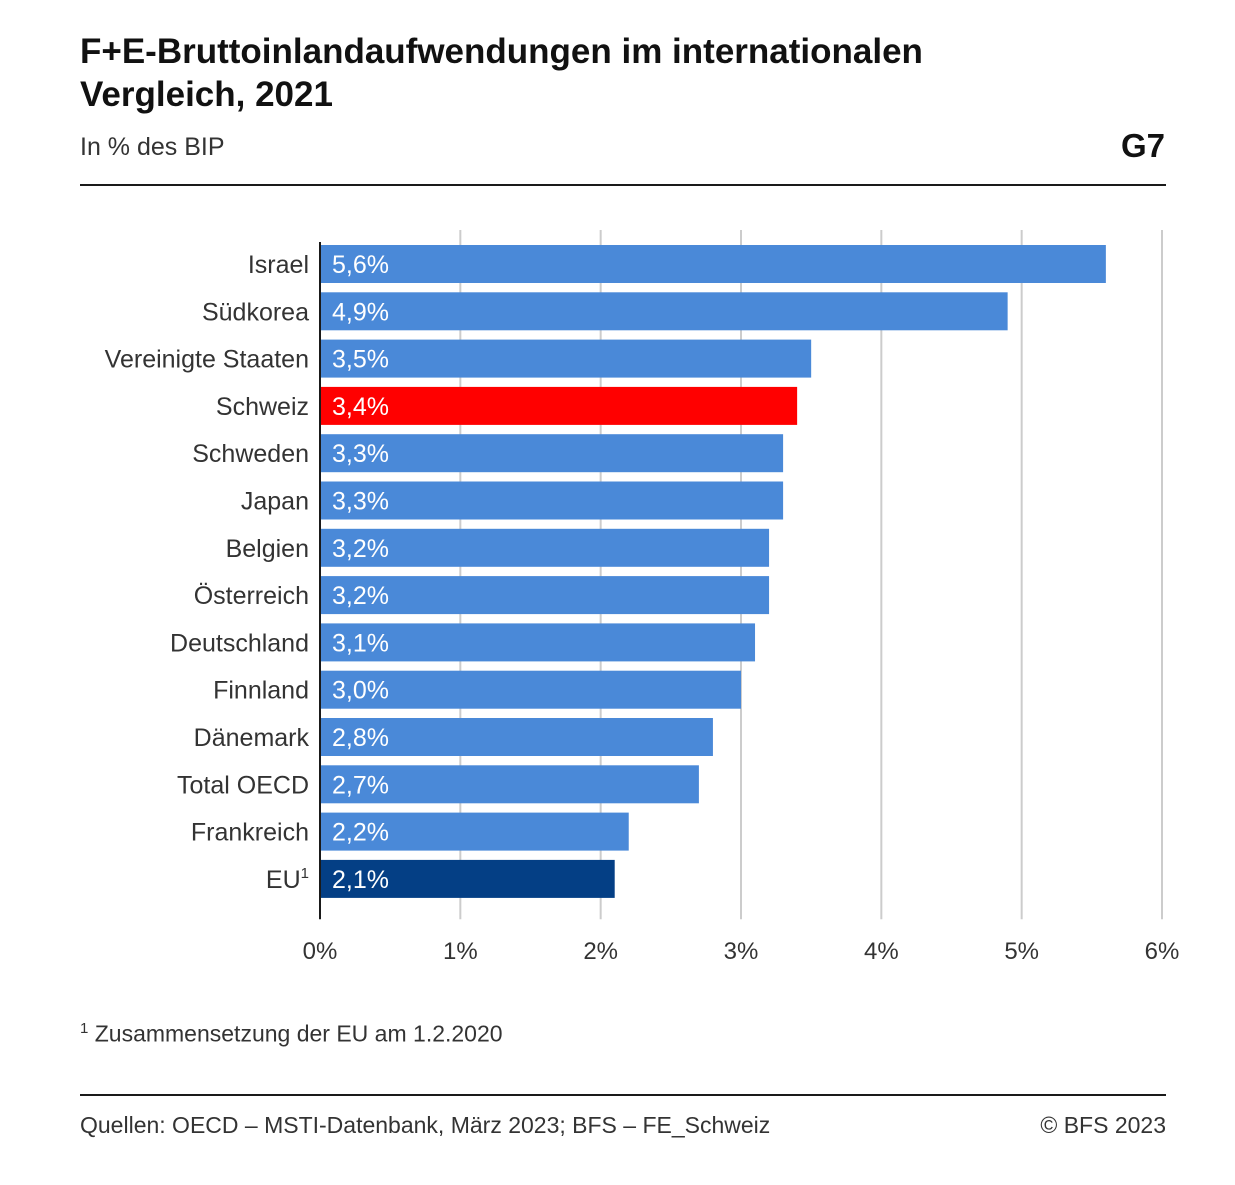  I want to click on category-label: Südkorea, so click(255, 312).